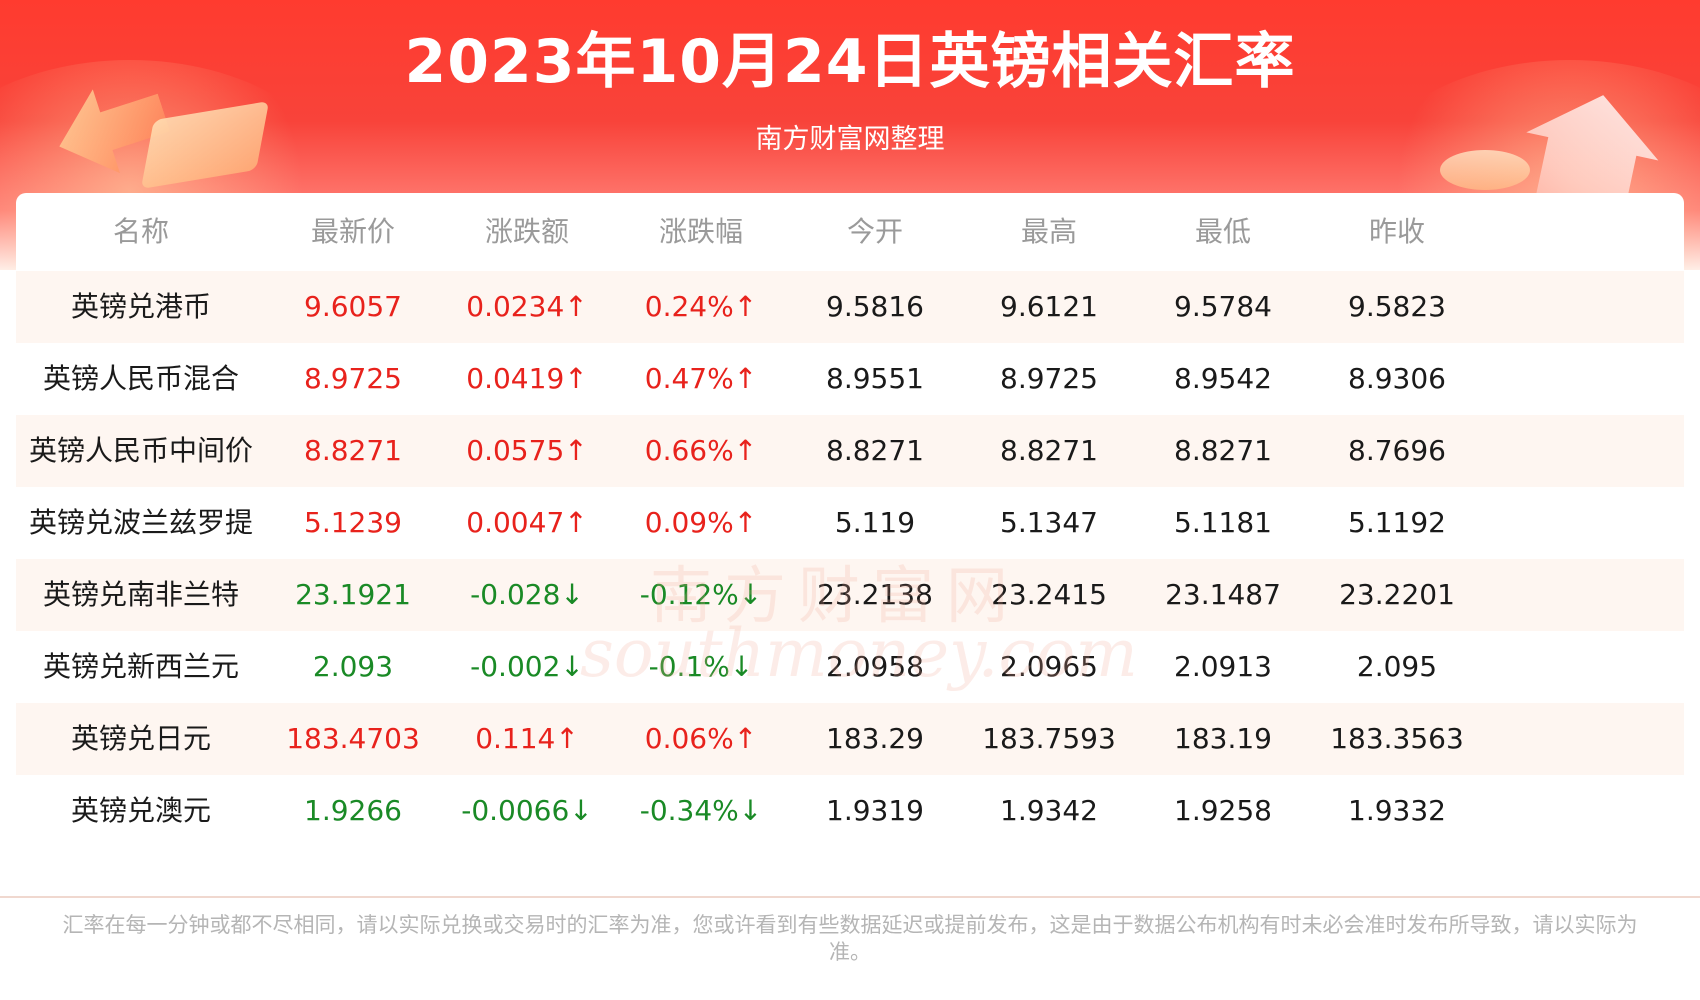 The height and width of the screenshot is (1000, 1700). Describe the element at coordinates (1396, 231) in the screenshot. I see `column-header-prev-close: 昨收` at that location.